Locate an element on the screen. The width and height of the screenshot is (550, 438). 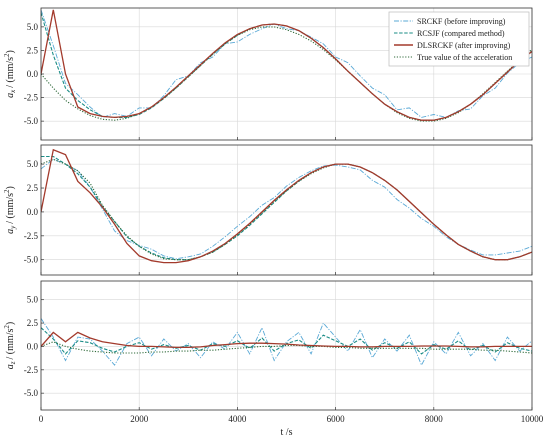
series-4-line is located at coordinates (286, 347).